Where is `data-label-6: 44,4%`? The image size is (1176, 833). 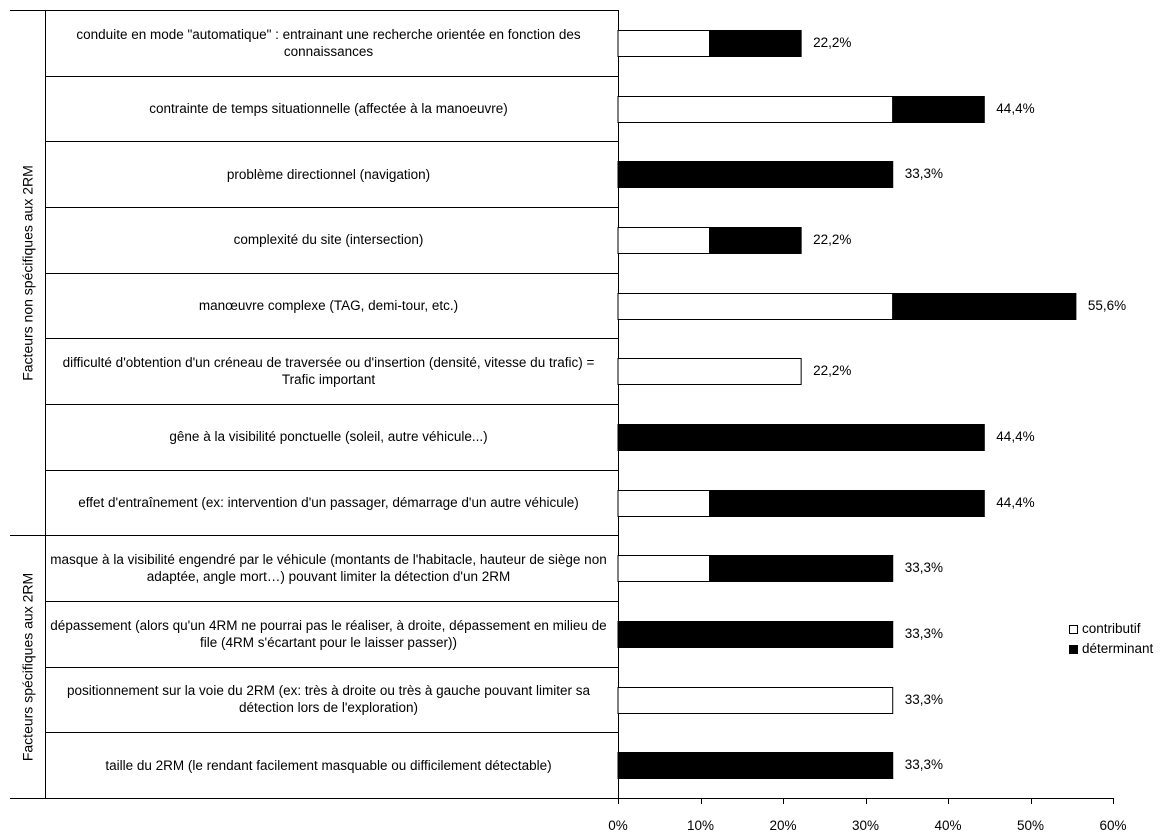
data-label-6: 44,4% is located at coordinates (1015, 436).